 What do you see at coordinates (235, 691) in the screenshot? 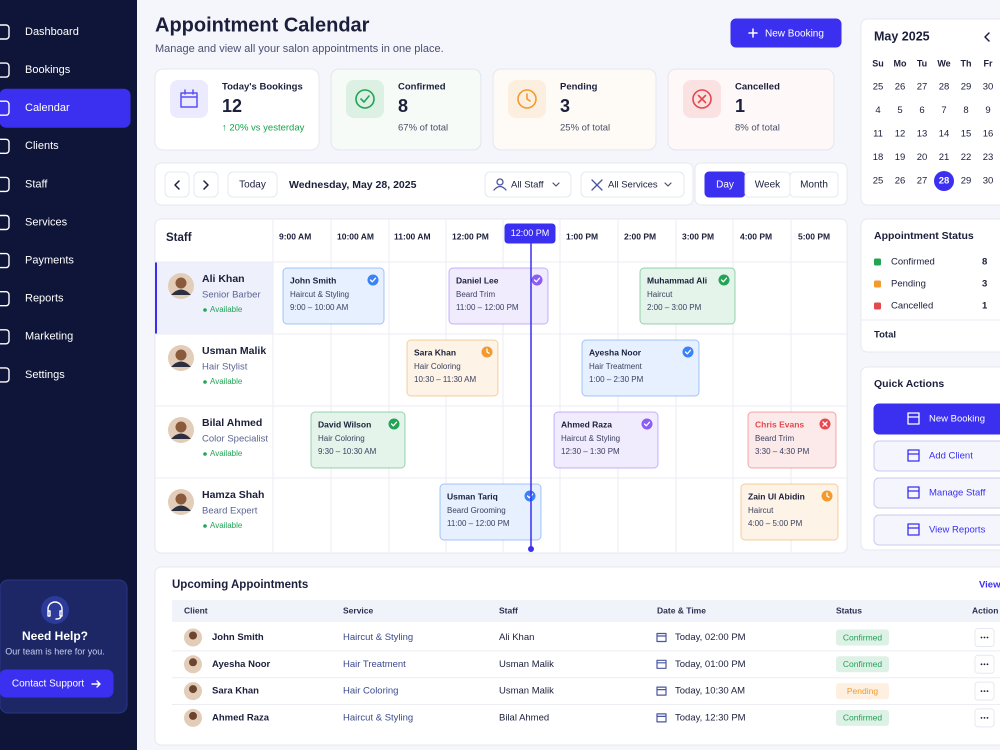
I see `client-name: Sara Khan` at bounding box center [235, 691].